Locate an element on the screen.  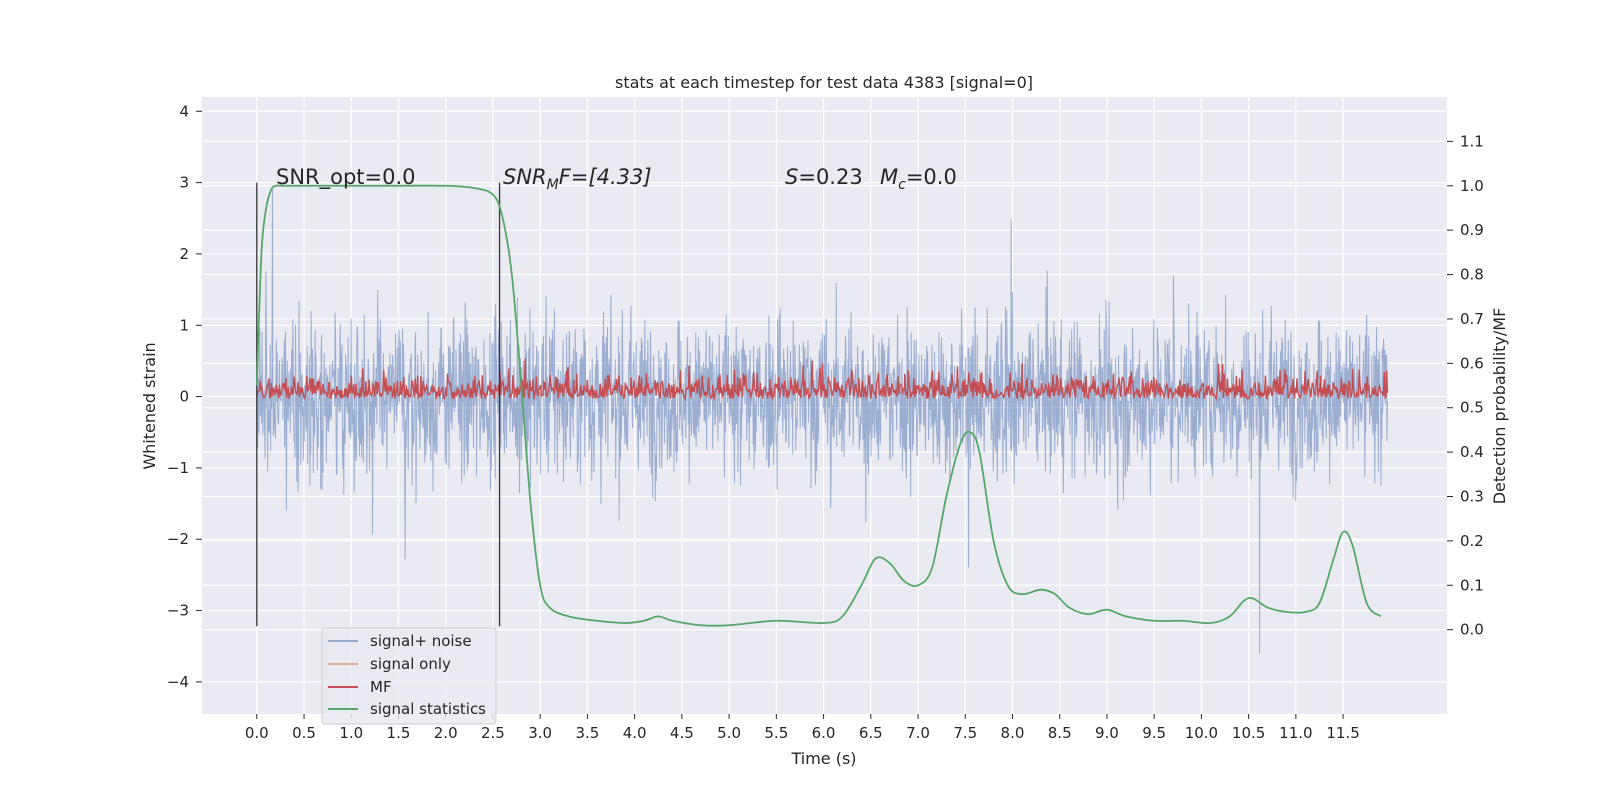
left-y-tick-label: −4 is located at coordinates (178, 682).